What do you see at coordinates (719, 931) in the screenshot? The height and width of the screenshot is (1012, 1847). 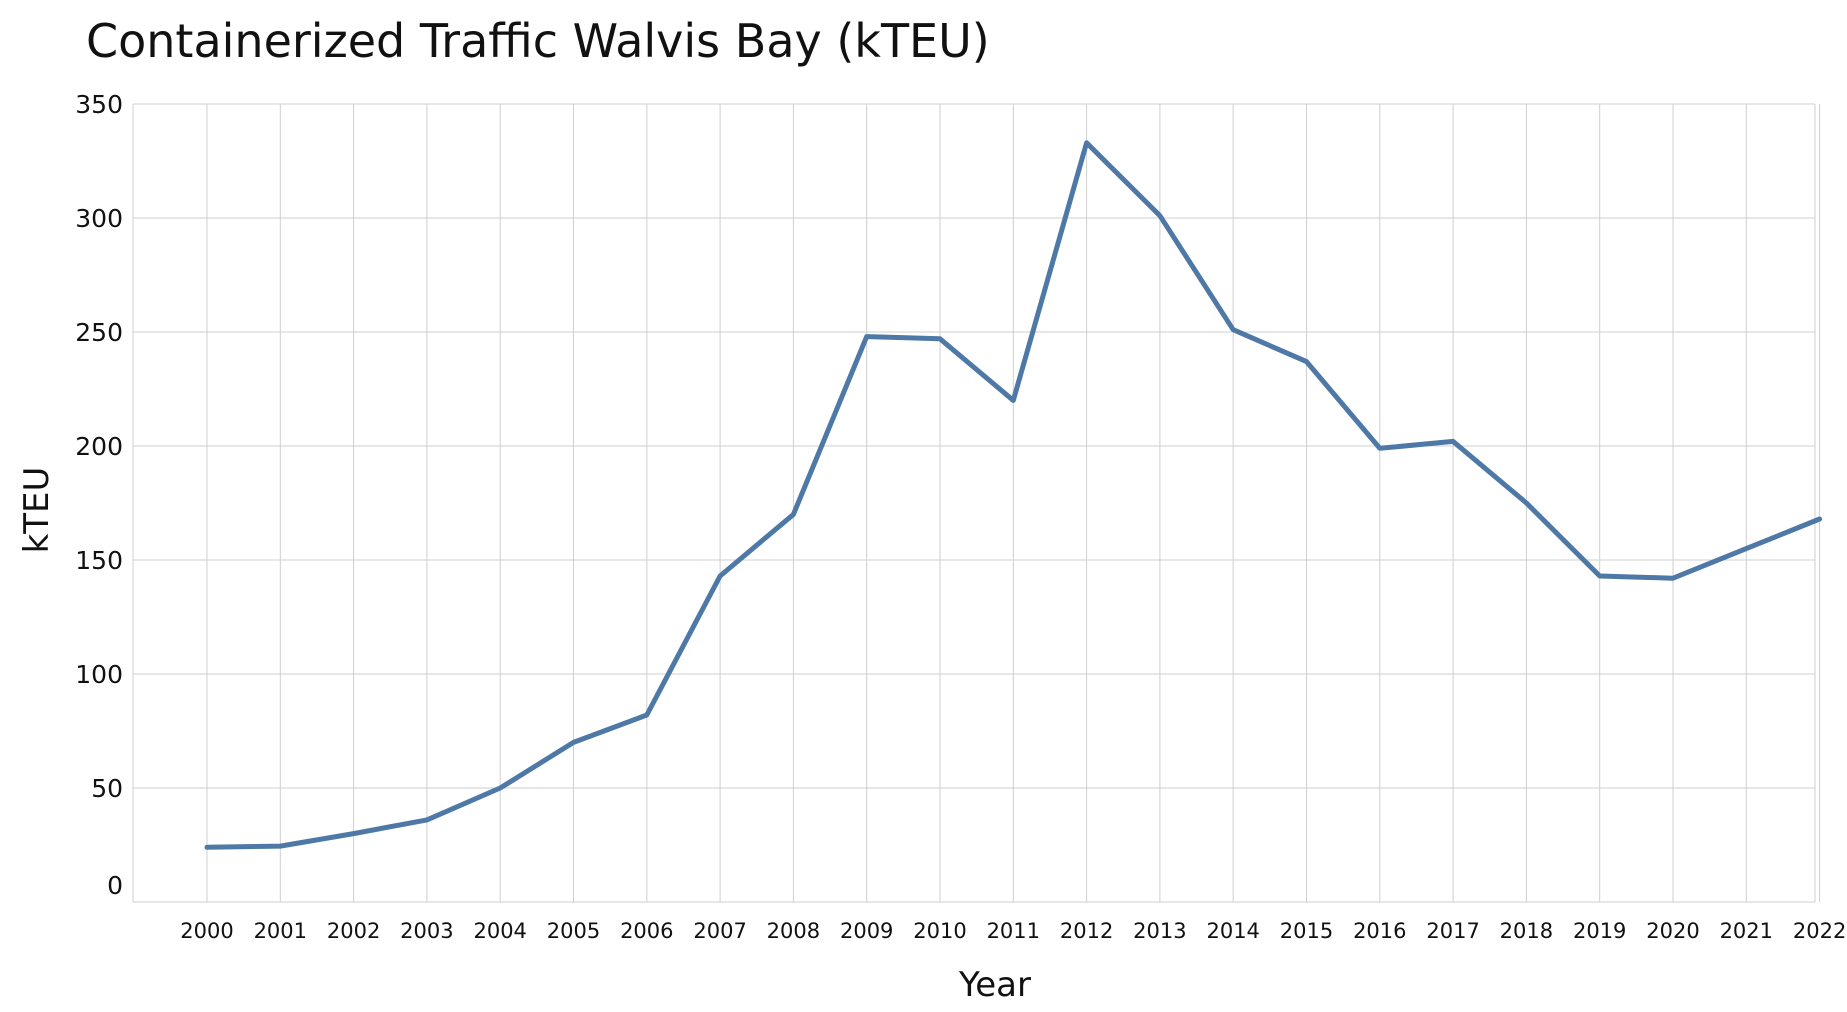 I see `x-tick-label: 2007` at bounding box center [719, 931].